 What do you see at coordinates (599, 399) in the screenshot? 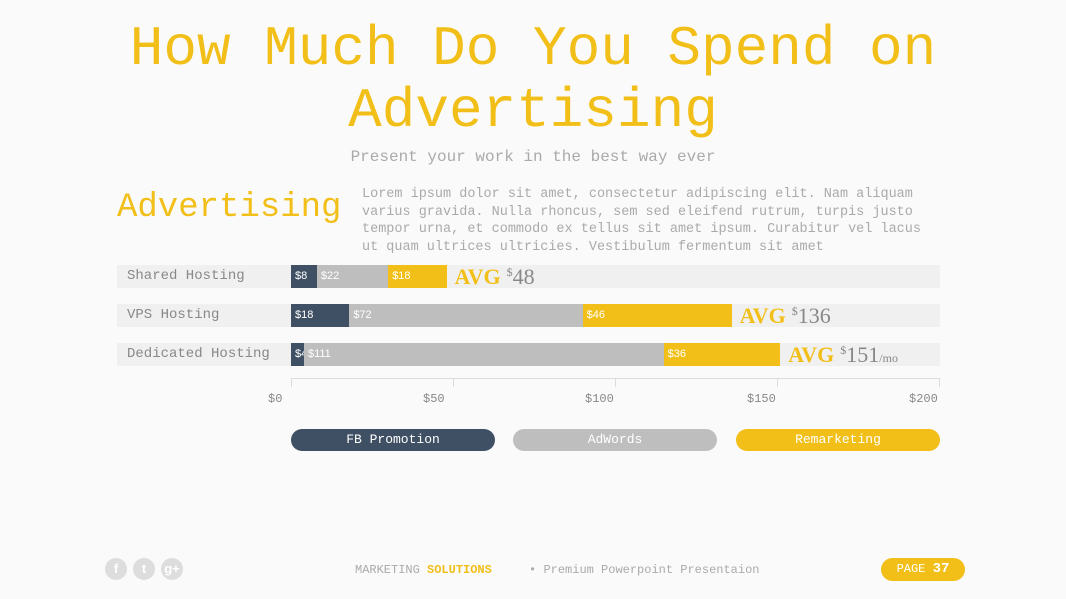
I see `x-tick-label: $100` at bounding box center [599, 399].